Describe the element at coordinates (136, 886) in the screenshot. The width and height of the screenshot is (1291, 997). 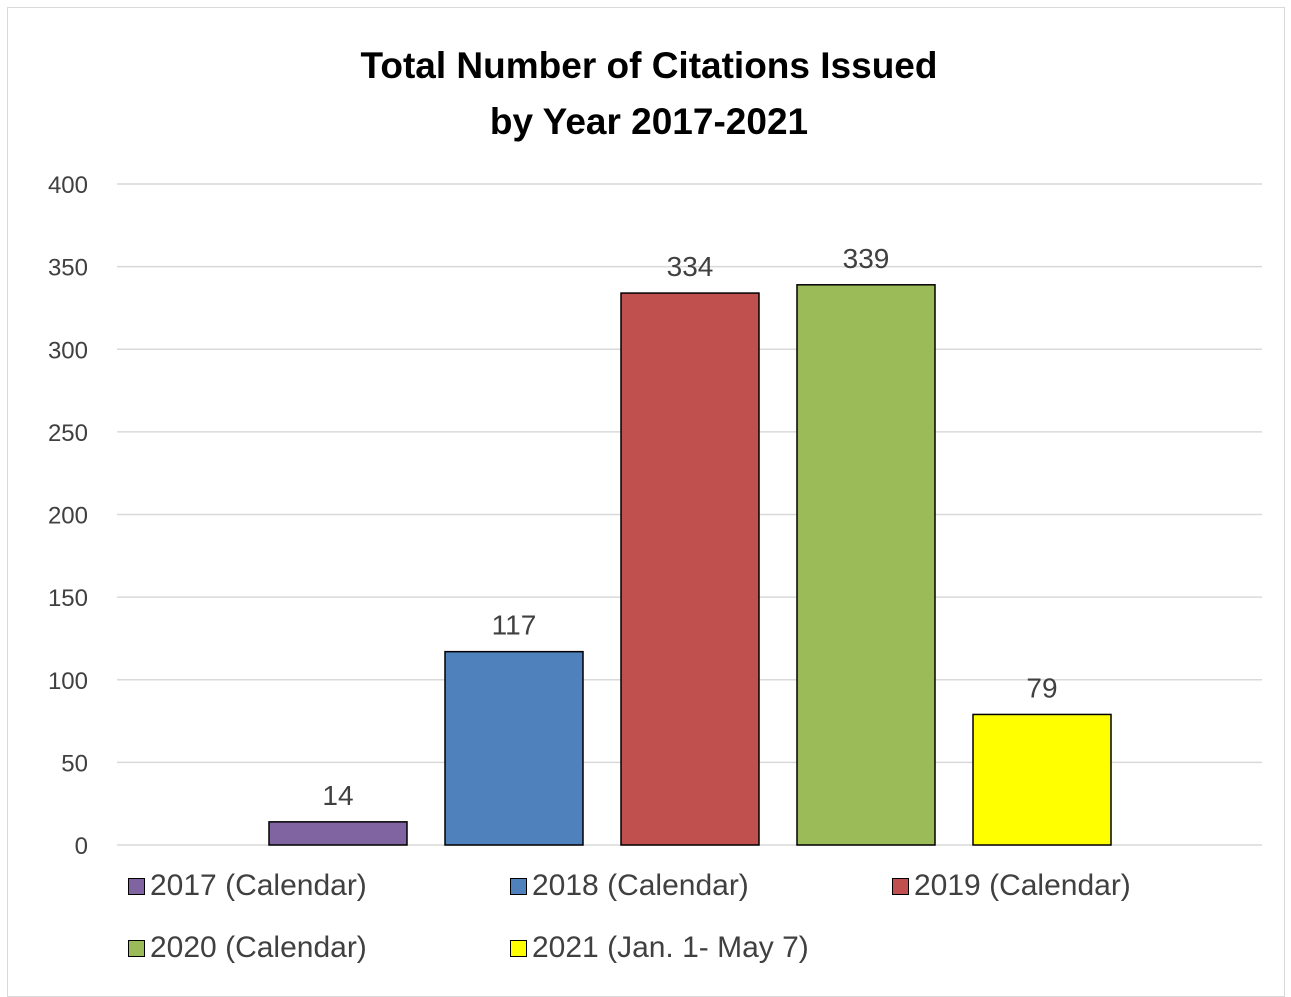
I see `legend-swatch-2017` at that location.